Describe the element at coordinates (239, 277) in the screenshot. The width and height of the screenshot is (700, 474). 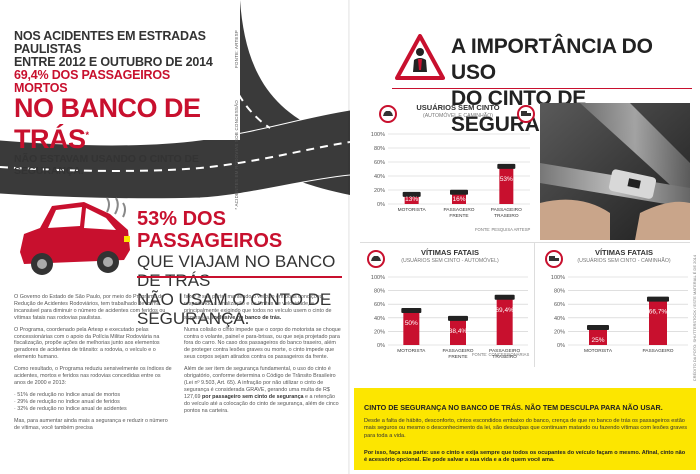
I see `headline-underline` at that location.